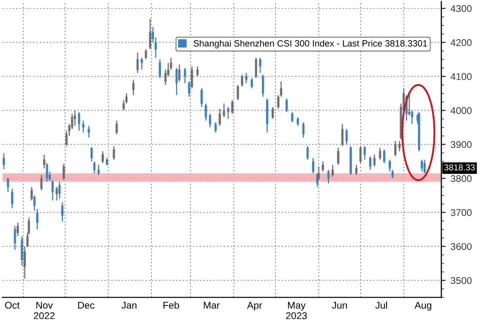 The width and height of the screenshot is (485, 325). I want to click on y-tick-label: 3600, so click(461, 246).